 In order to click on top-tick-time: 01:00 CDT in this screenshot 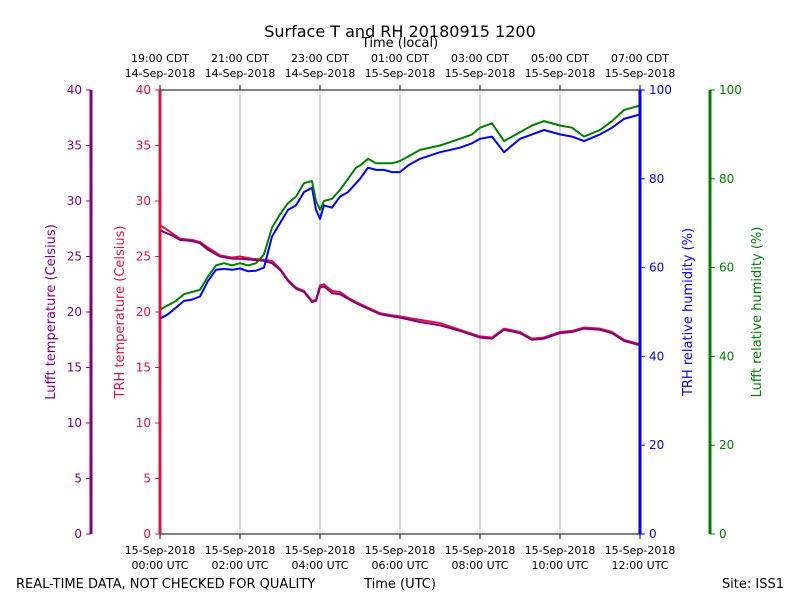, I will do `click(400, 58)`.